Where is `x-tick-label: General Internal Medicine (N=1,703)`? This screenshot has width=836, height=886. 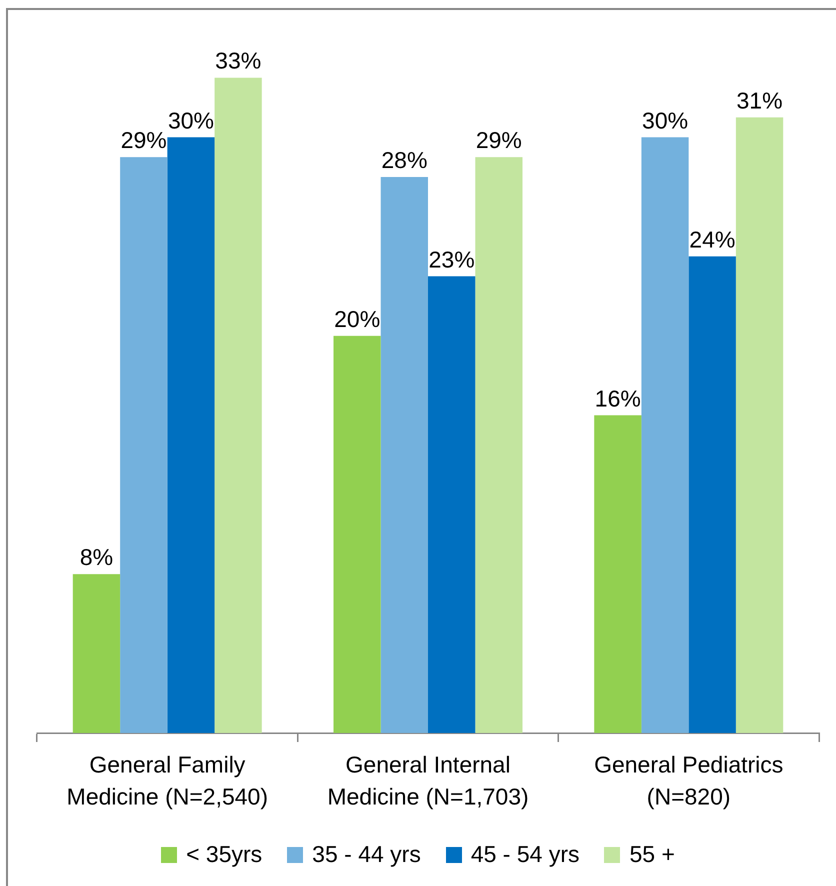 x-tick-label: General Internal Medicine (N=1,703) is located at coordinates (428, 780).